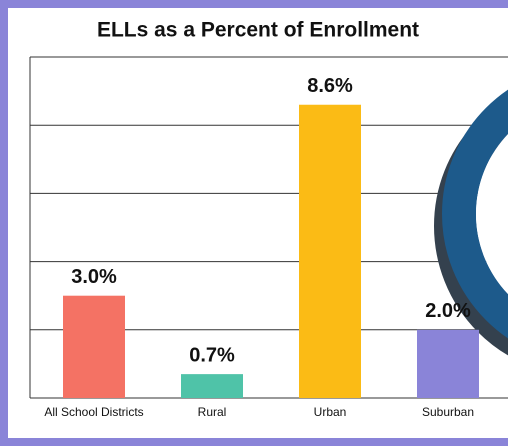 This screenshot has width=508, height=446. I want to click on chart-title: ELLs as a Percent of Enrollment, so click(258, 30).